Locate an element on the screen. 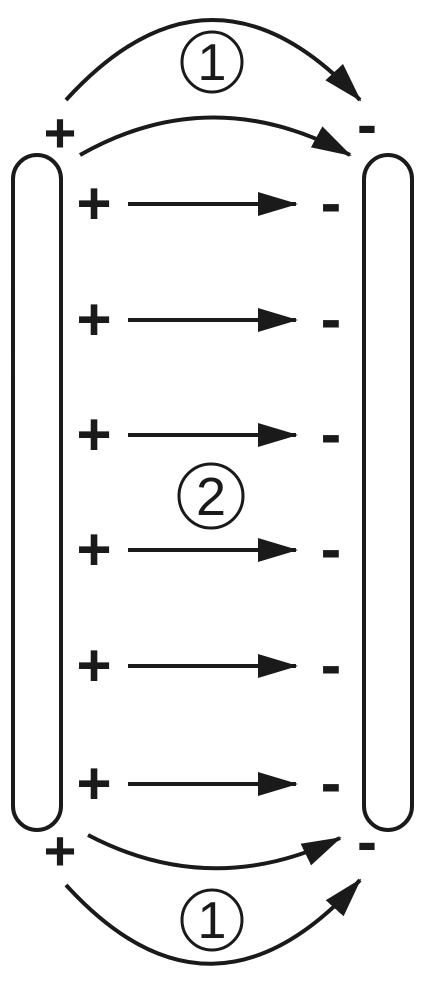  plus-sign-bottom-left: + is located at coordinates (60, 850).